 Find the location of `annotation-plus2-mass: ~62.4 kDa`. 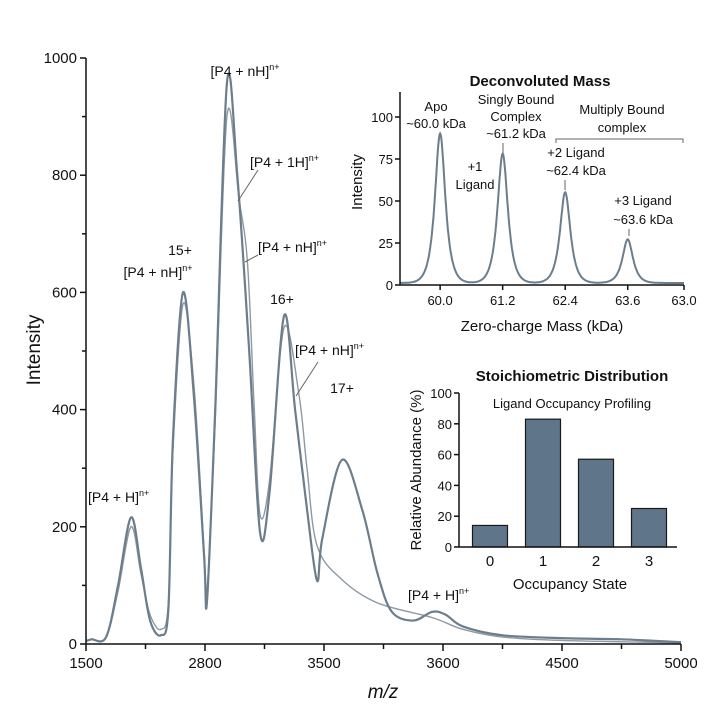

annotation-plus2-mass: ~62.4 kDa is located at coordinates (576, 170).